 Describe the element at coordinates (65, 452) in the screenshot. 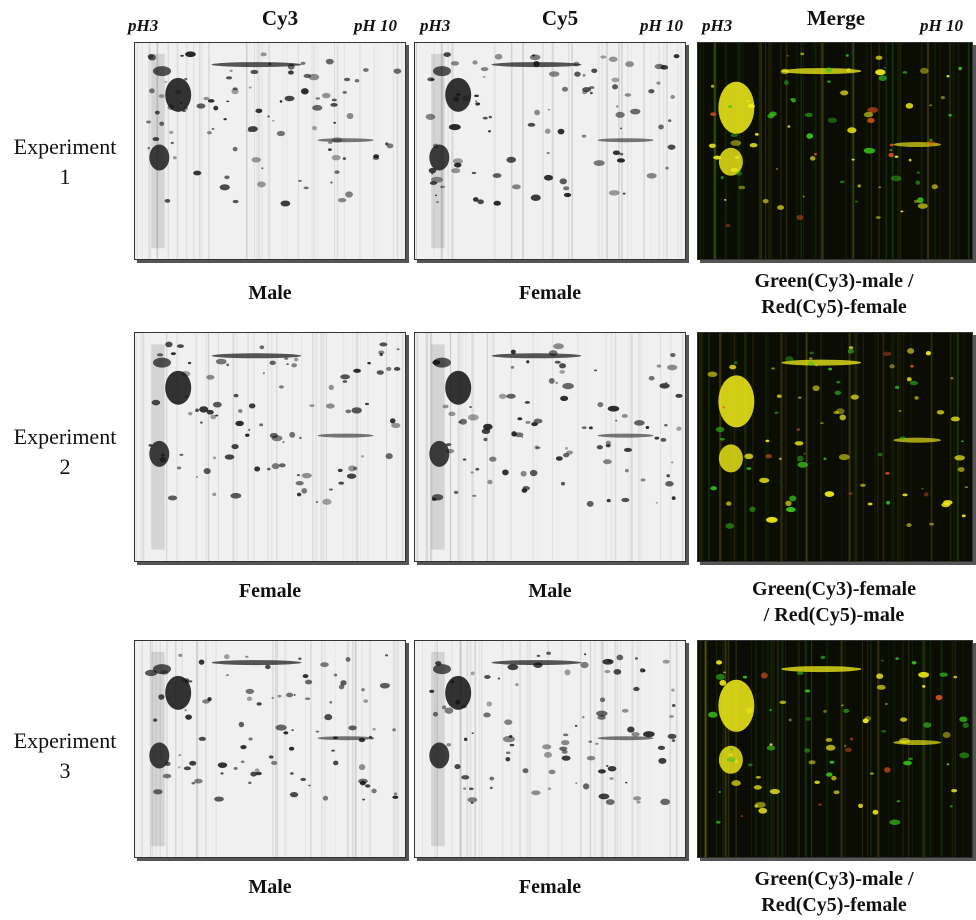

I see `experiment-2-label: Experiment 2` at that location.